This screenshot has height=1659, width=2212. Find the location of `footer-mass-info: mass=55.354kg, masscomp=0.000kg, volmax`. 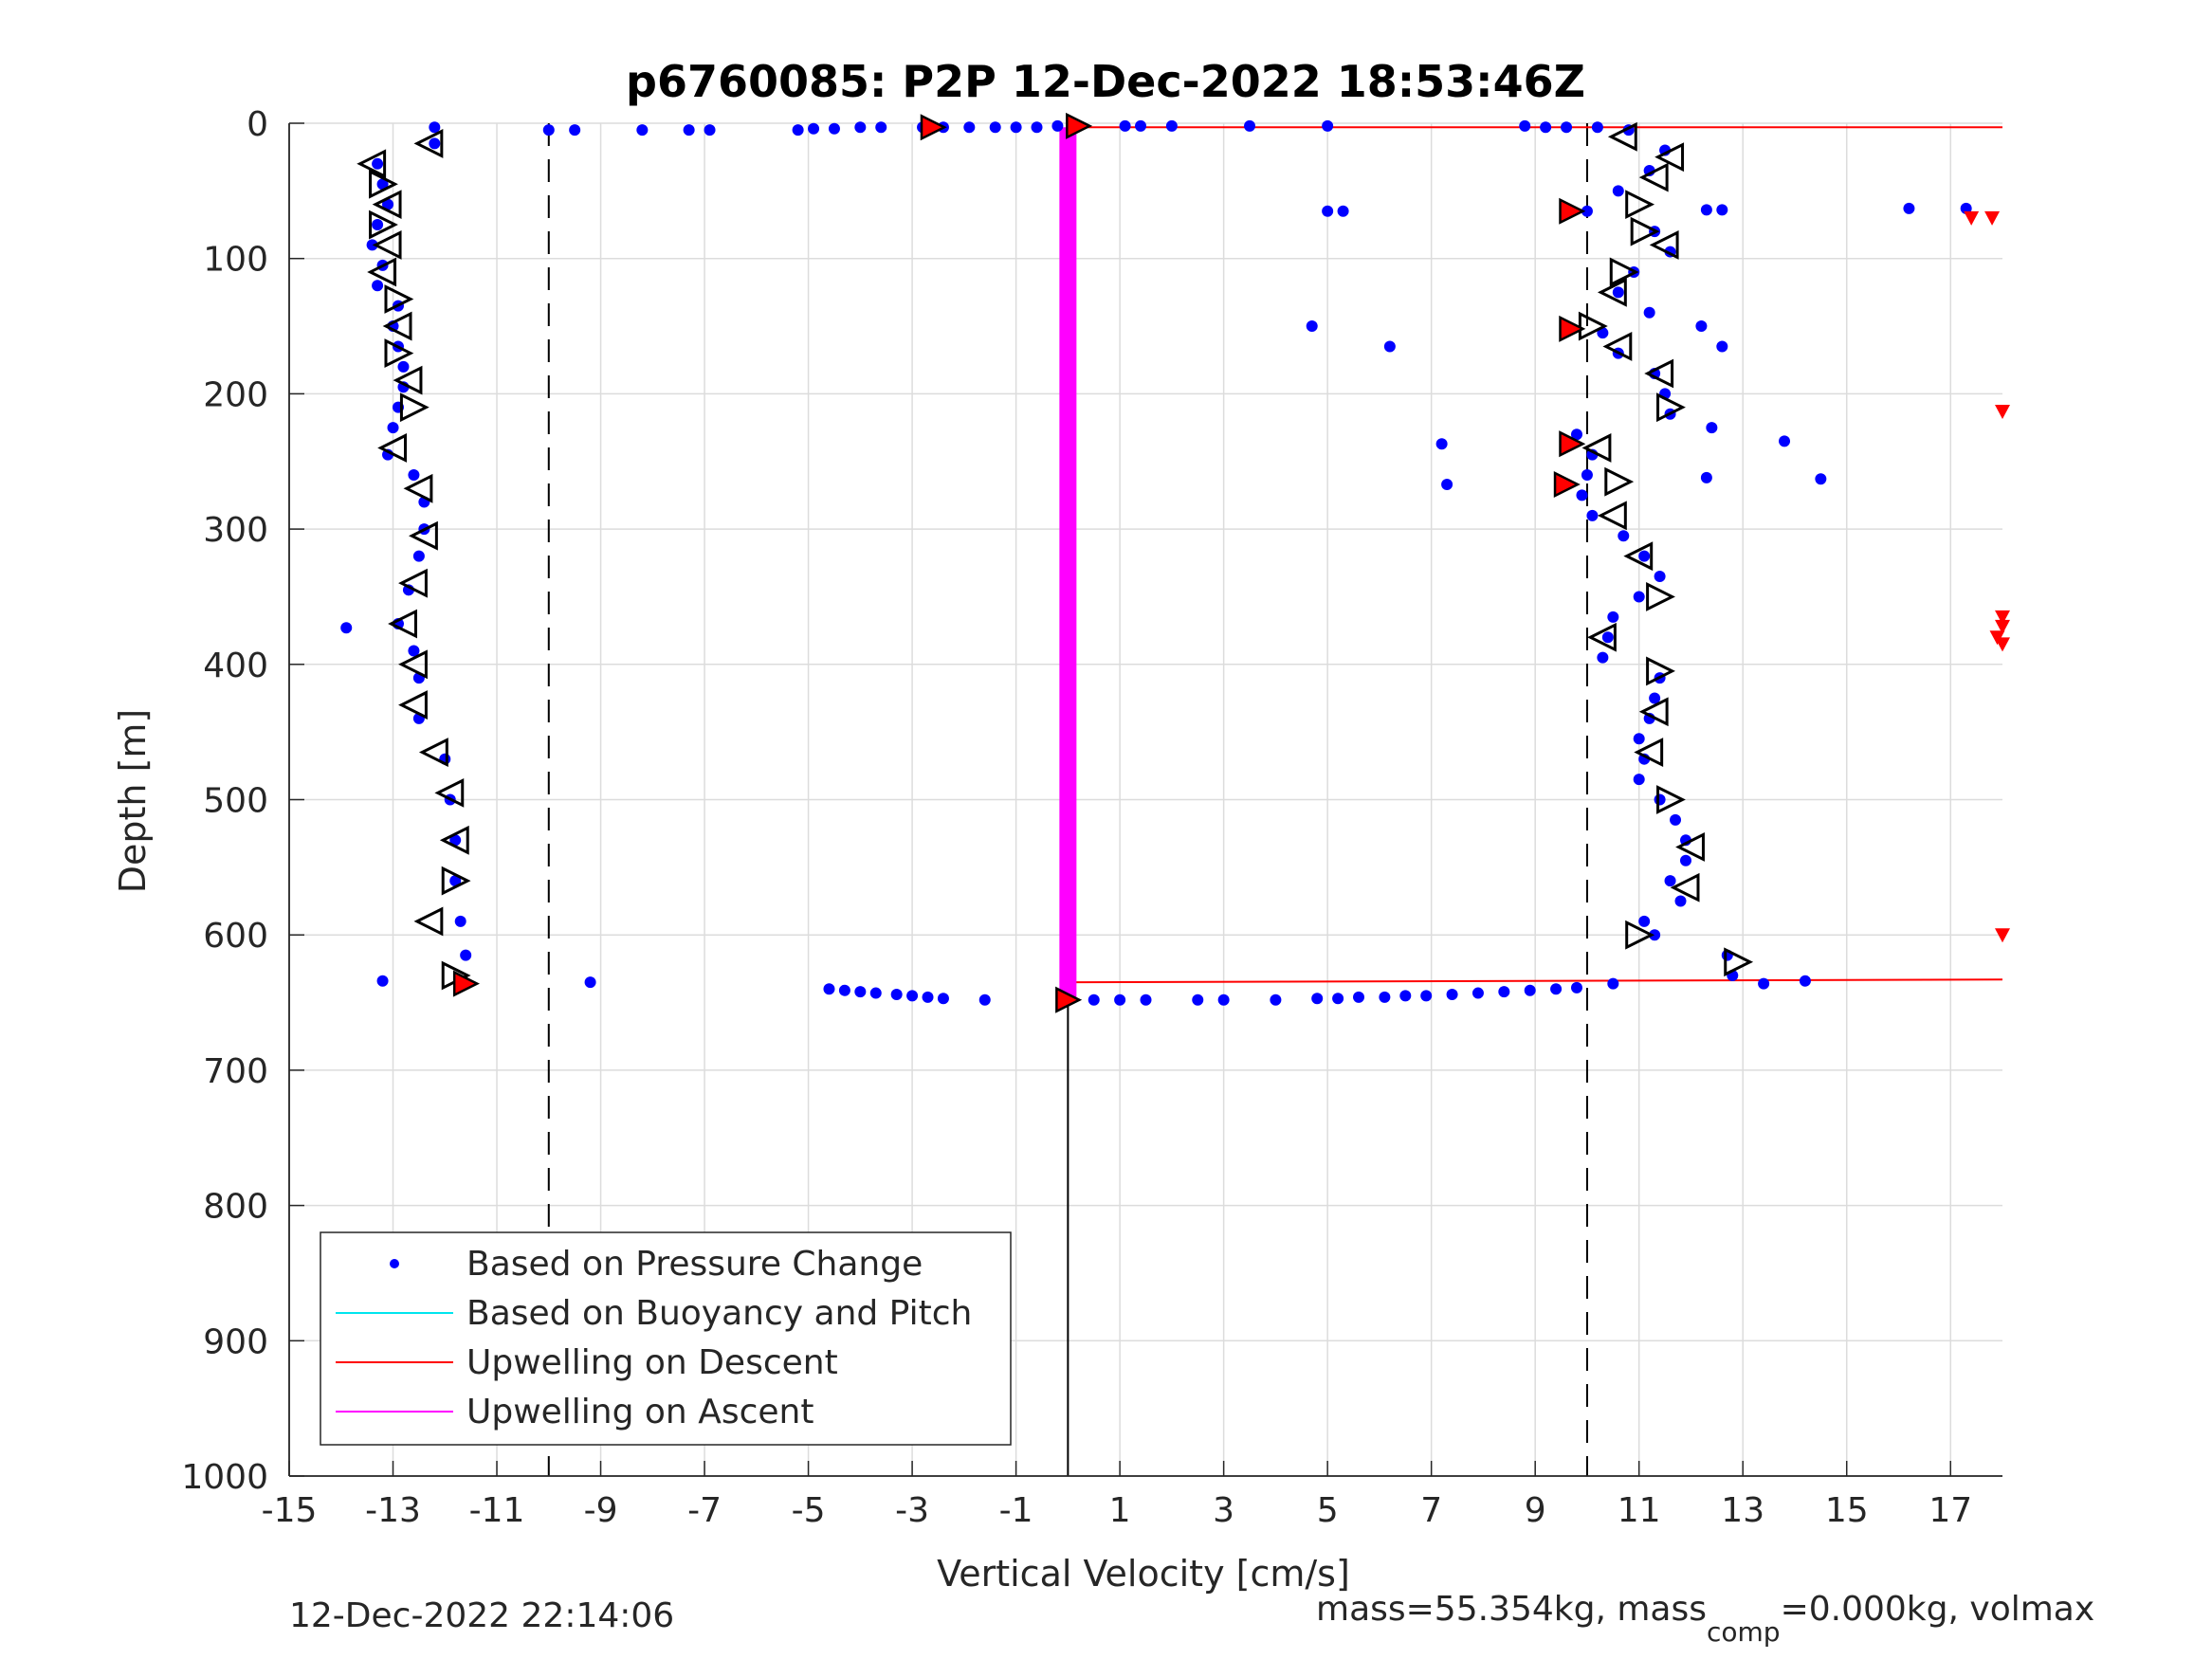

footer-mass-info: mass=55.354kg, masscomp=0.000kg, volmax is located at coordinates (1705, 1619).